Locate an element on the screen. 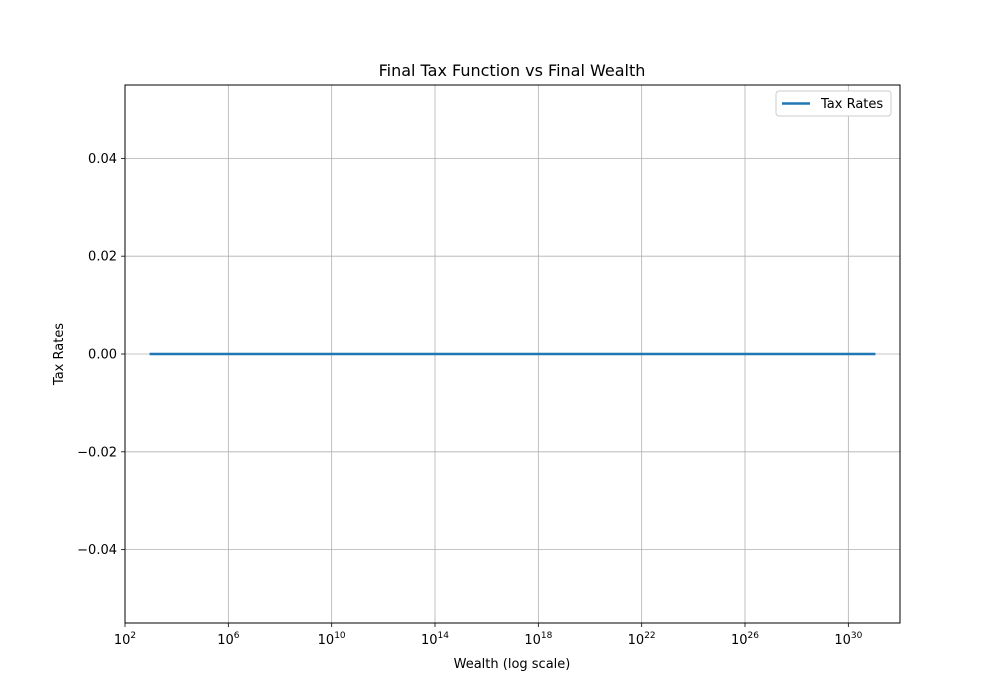  x-tick-exponent: 30 is located at coordinates (857, 636).